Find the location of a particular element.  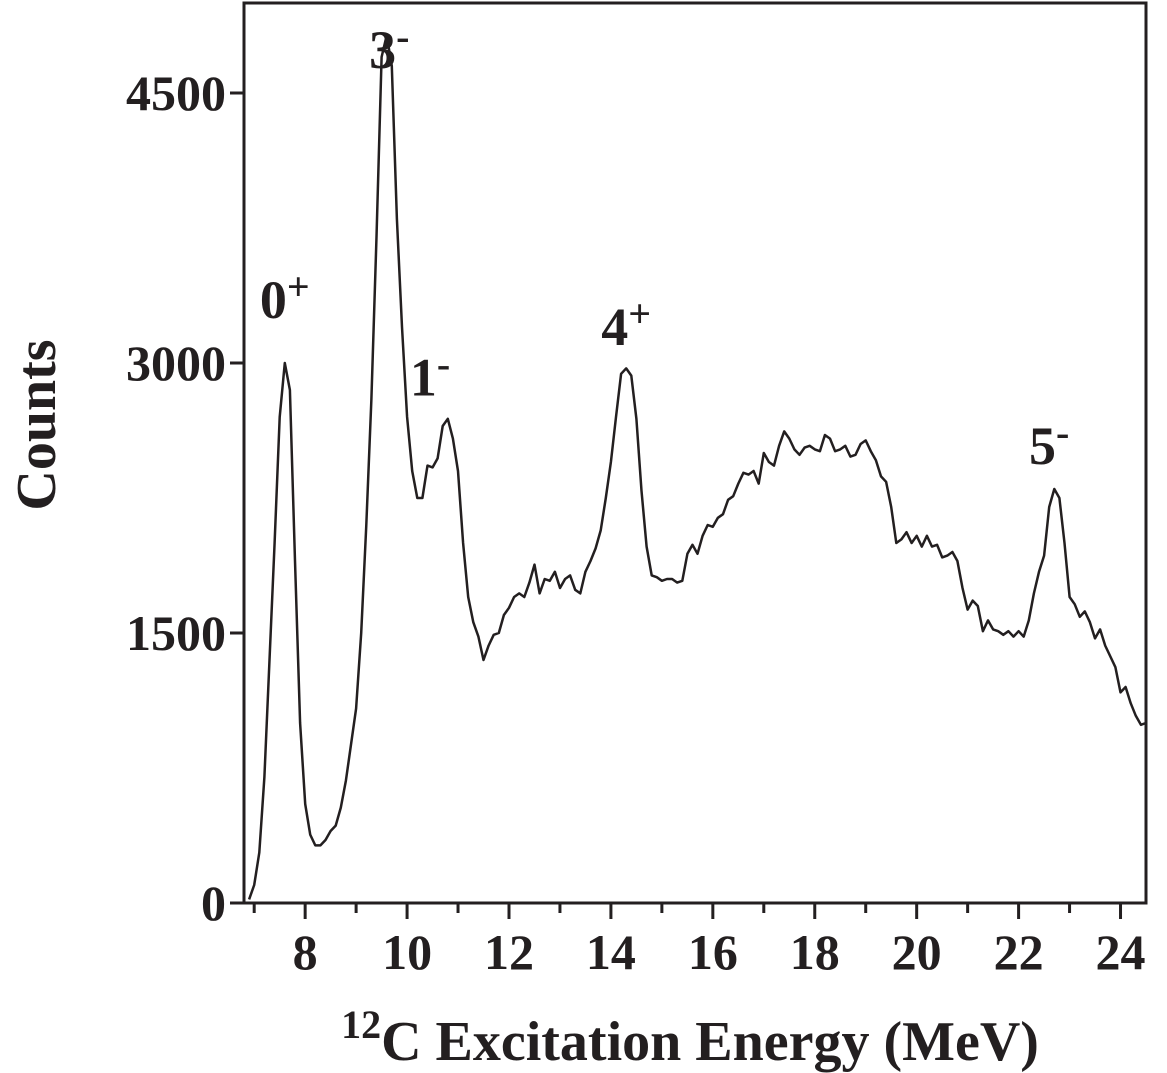

peak-label-base: 1 is located at coordinates (423, 377).